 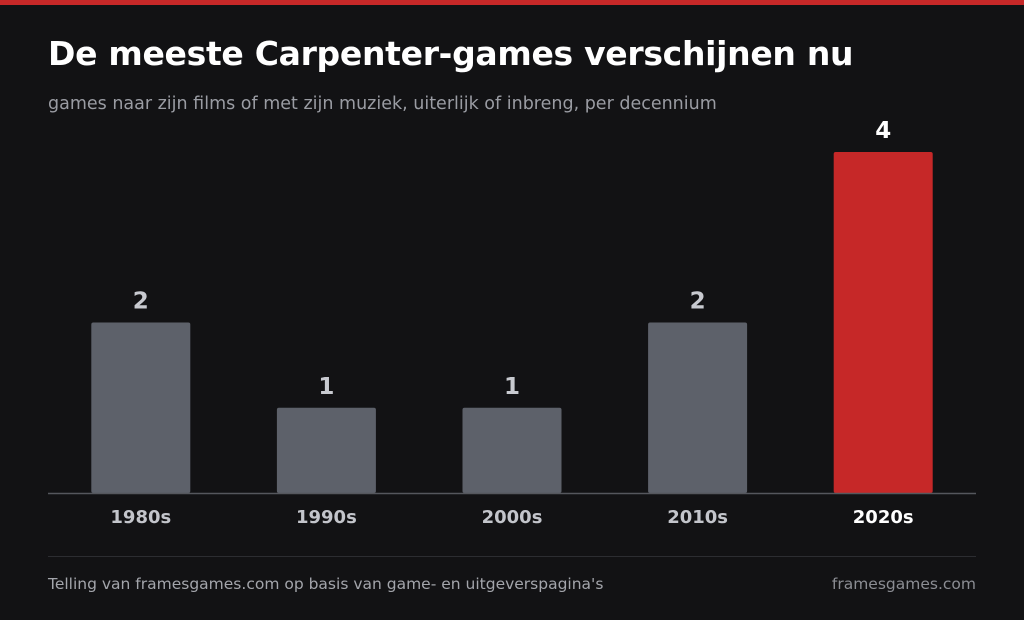 I want to click on bar-1980s, so click(x=141, y=407).